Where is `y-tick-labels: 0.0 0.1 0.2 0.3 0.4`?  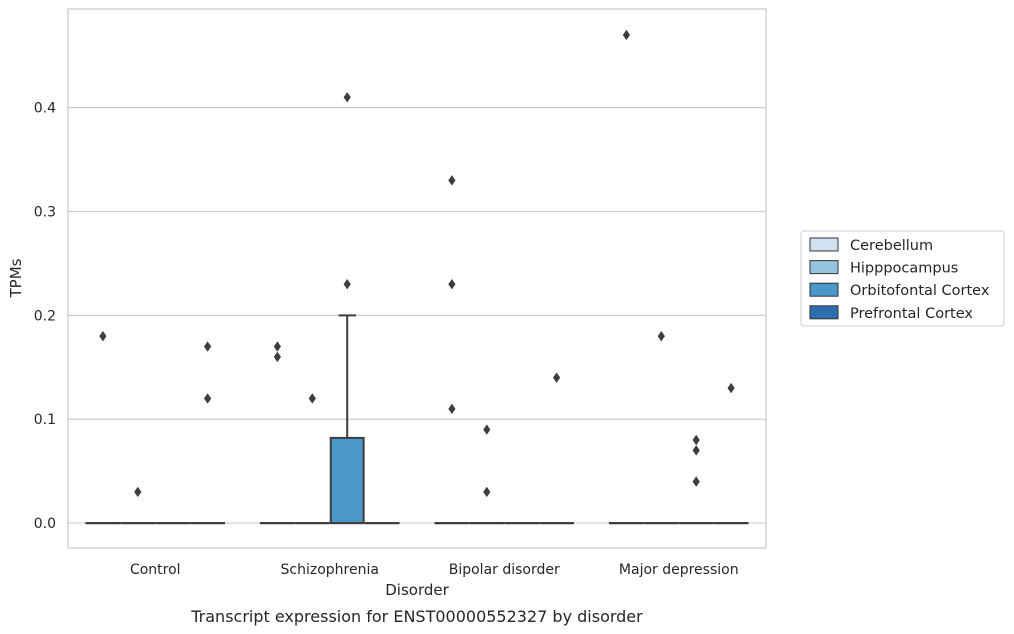 y-tick-labels: 0.0 0.1 0.2 0.3 0.4 is located at coordinates (45, 316).